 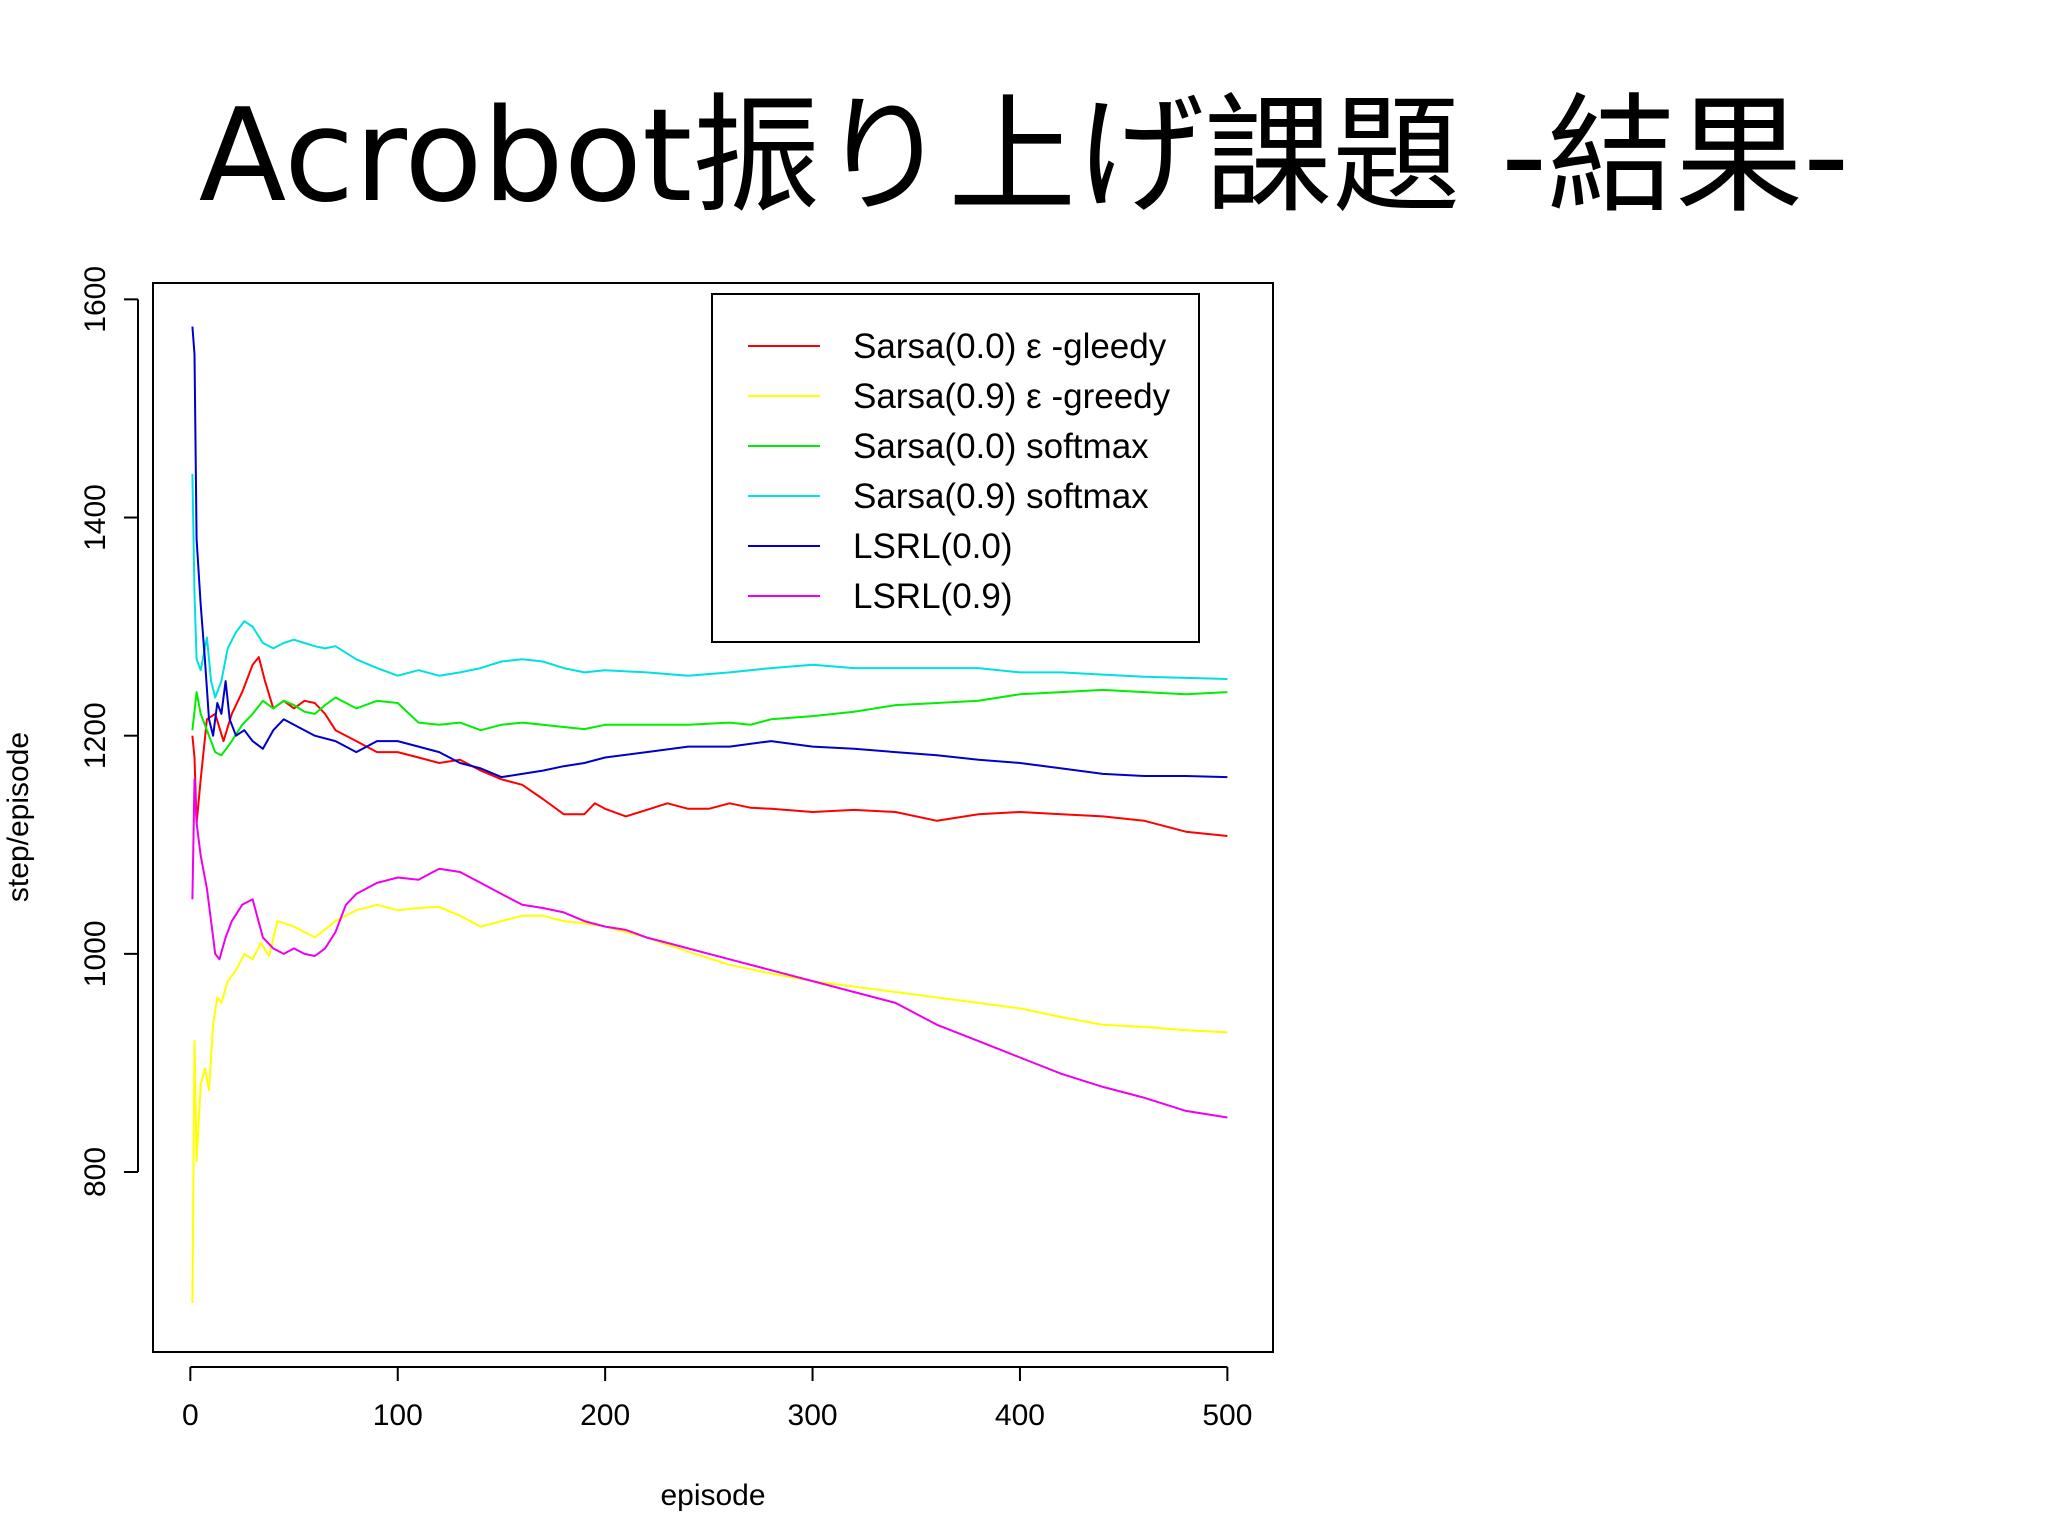 What do you see at coordinates (1001, 496) in the screenshot?
I see `legend-label: Sarsa(0.9) softmax` at bounding box center [1001, 496].